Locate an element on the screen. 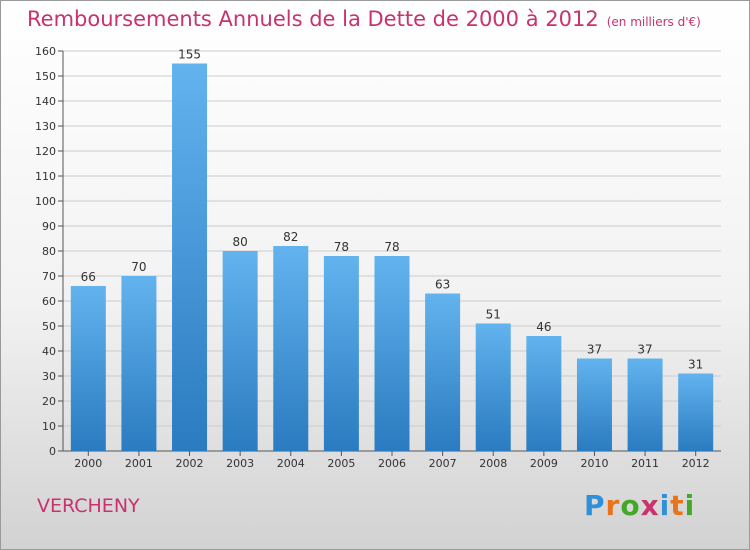 The height and width of the screenshot is (550, 750). bar-2005 is located at coordinates (341, 353).